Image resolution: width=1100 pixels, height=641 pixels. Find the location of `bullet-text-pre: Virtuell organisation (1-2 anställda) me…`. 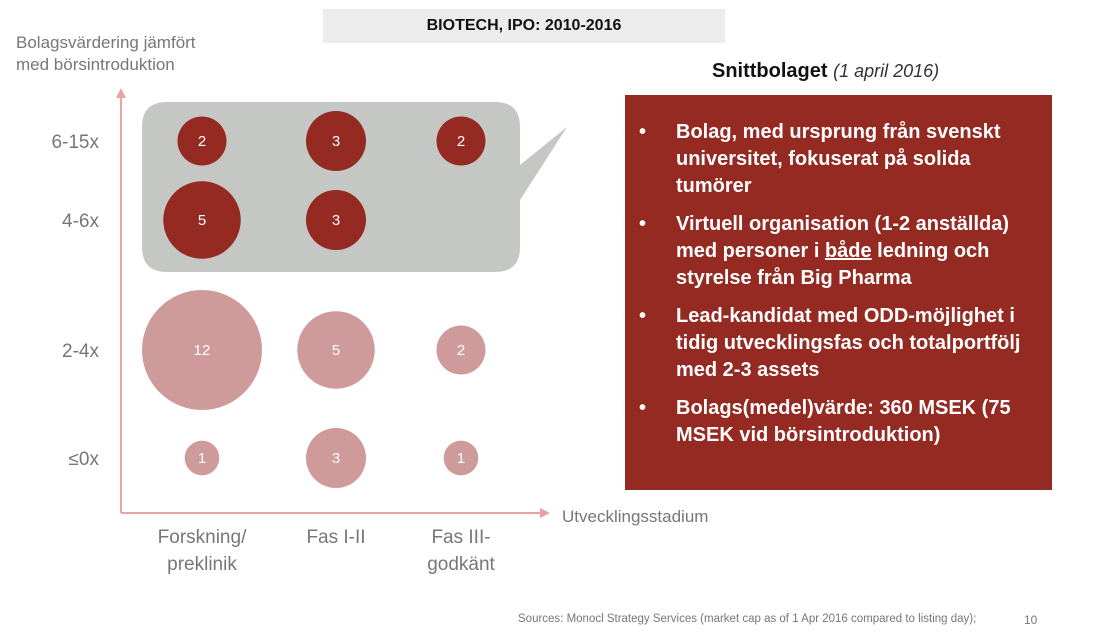

bullet-text-pre: Virtuell organisation (1-2 anställda) me… is located at coordinates (843, 237).